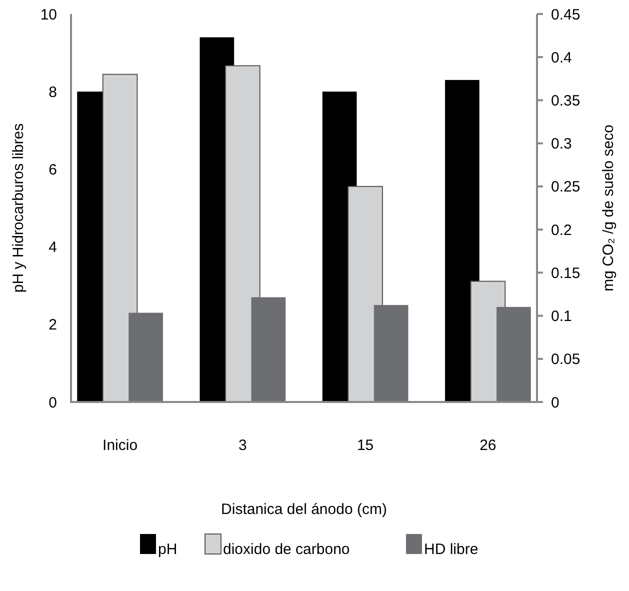 The image size is (629, 591). What do you see at coordinates (561, 317) in the screenshot?
I see `y2-tick-label: 0.1` at bounding box center [561, 317].